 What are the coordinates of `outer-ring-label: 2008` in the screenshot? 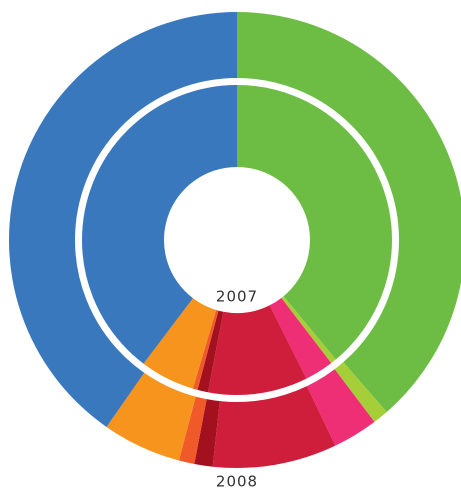 It's located at (237, 481).